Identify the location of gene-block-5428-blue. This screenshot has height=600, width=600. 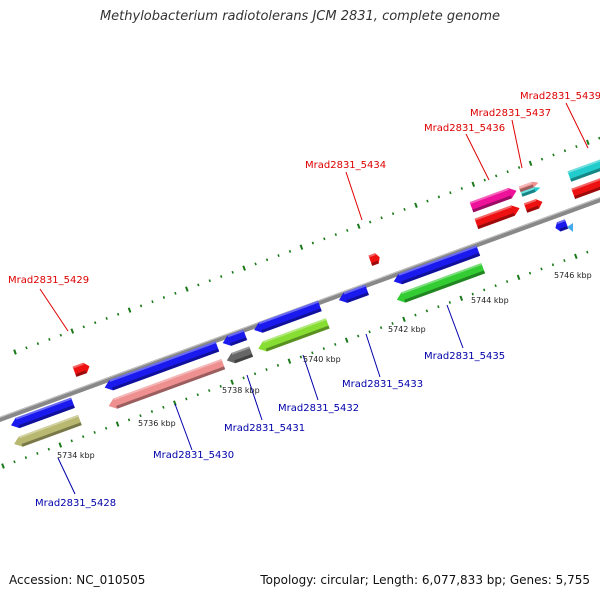
(42, 413).